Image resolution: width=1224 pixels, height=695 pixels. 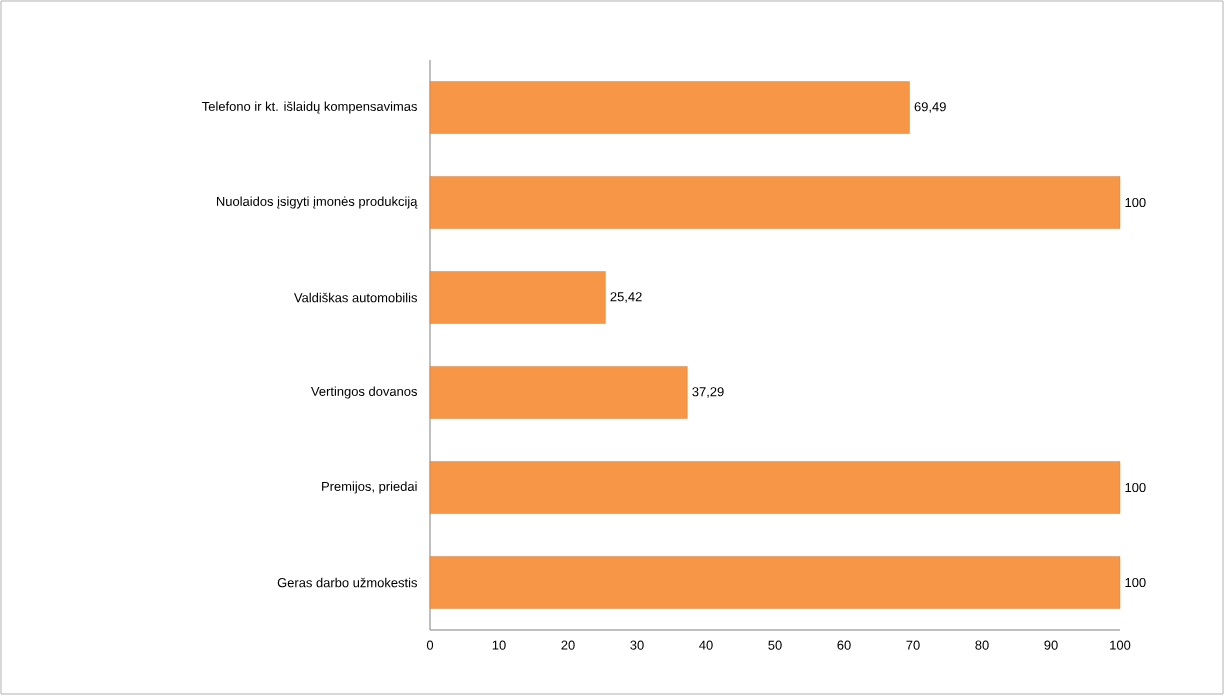 What do you see at coordinates (637, 645) in the screenshot?
I see `x-tick-label: 30` at bounding box center [637, 645].